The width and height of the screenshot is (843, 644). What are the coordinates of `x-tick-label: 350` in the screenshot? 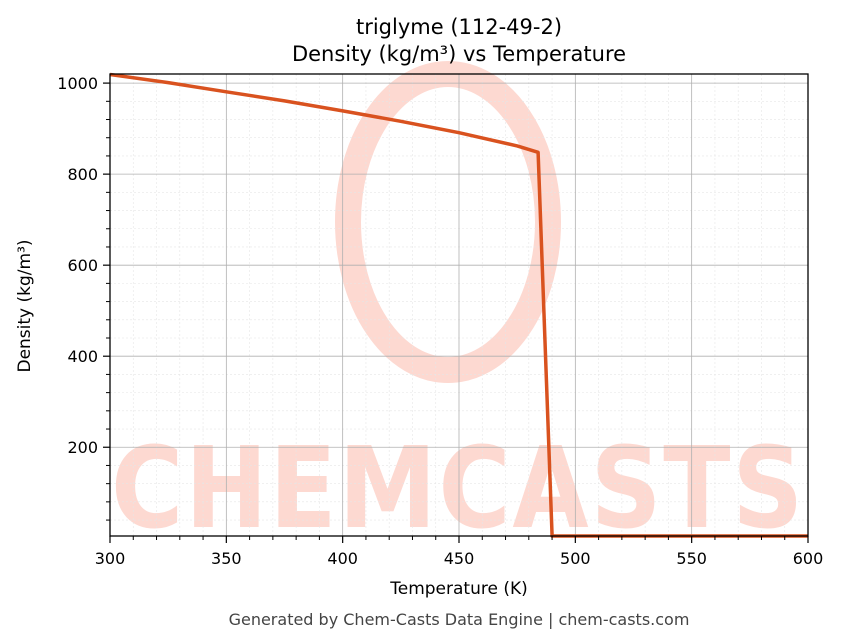 It's located at (226, 558).